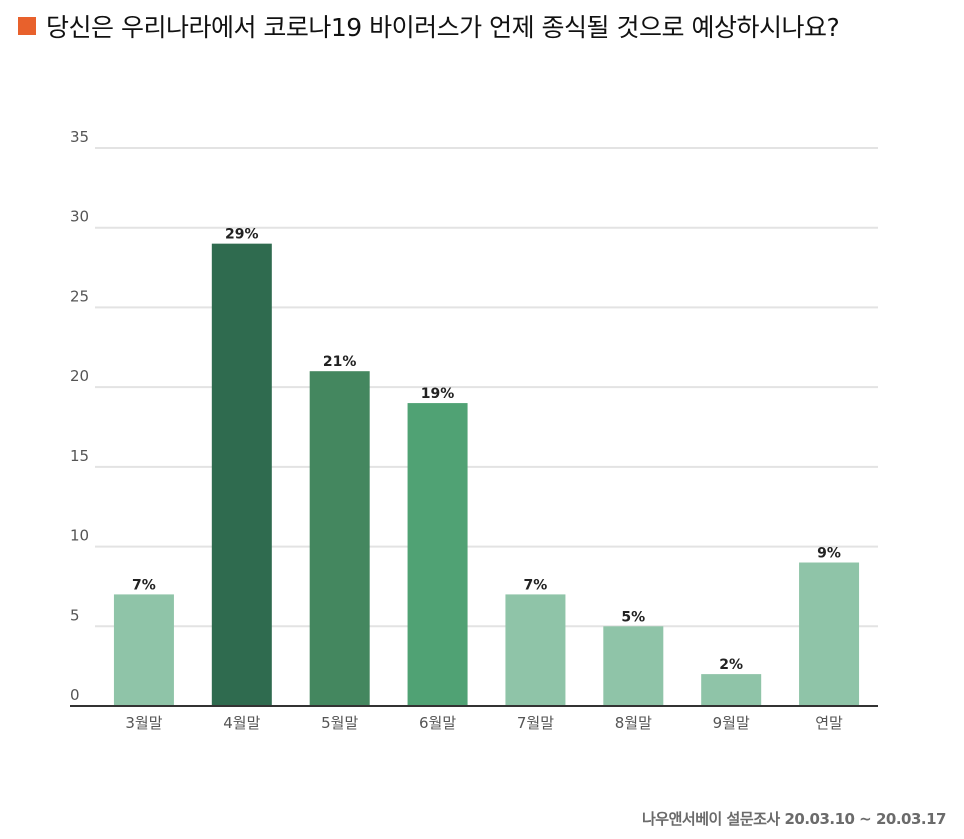  What do you see at coordinates (535, 650) in the screenshot?
I see `bar-7월말` at bounding box center [535, 650].